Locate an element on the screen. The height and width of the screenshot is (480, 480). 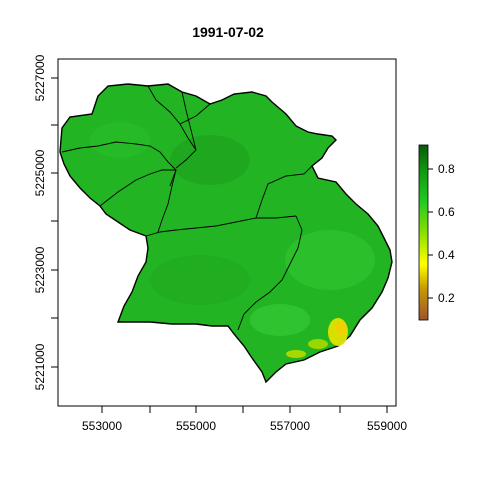
x-tick-label: 555000 is located at coordinates (196, 426).